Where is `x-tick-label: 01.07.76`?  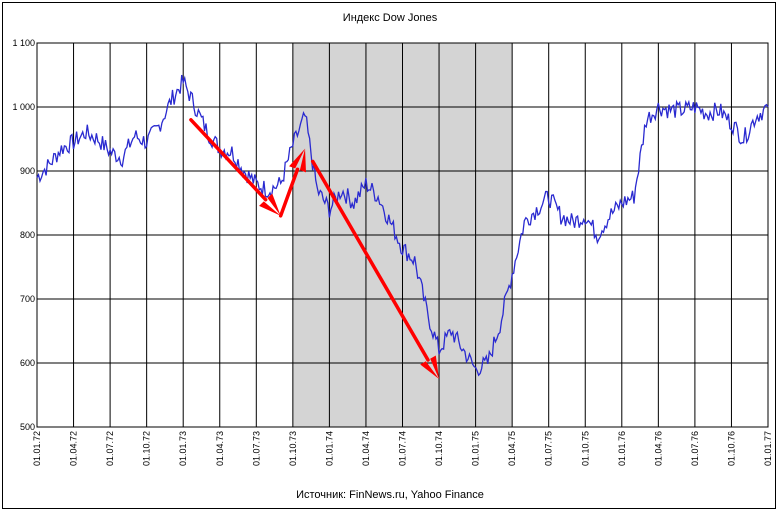 x-tick-label: 01.07.76 is located at coordinates (695, 448).